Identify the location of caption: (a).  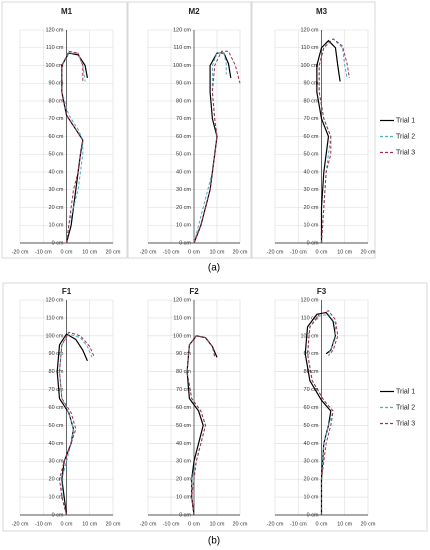
(214, 268).